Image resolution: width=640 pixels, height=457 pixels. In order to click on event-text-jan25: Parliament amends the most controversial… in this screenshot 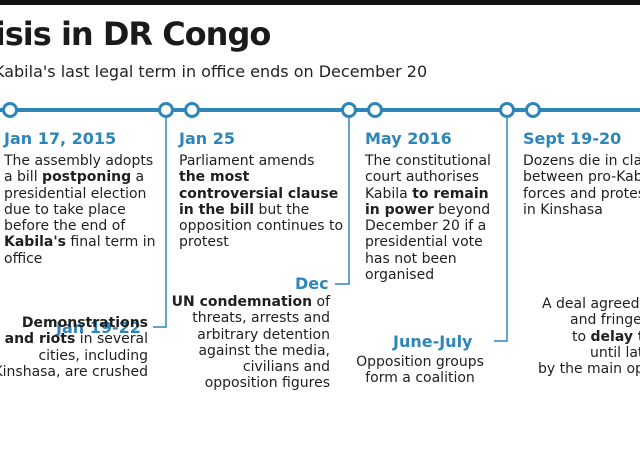, I will do `click(262, 202)`.